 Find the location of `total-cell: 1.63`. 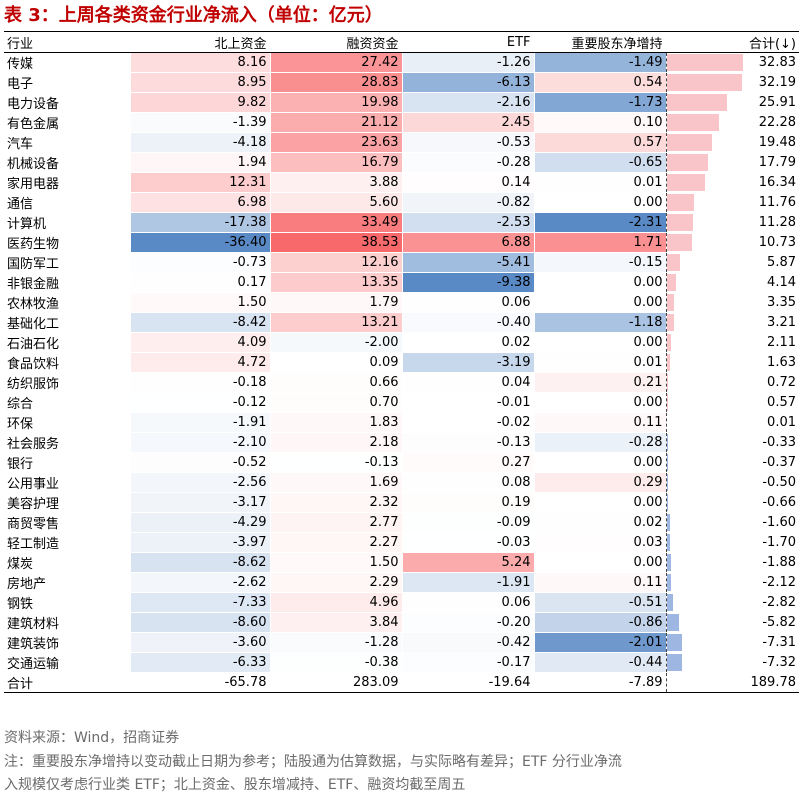

total-cell: 1.63 is located at coordinates (732, 363).